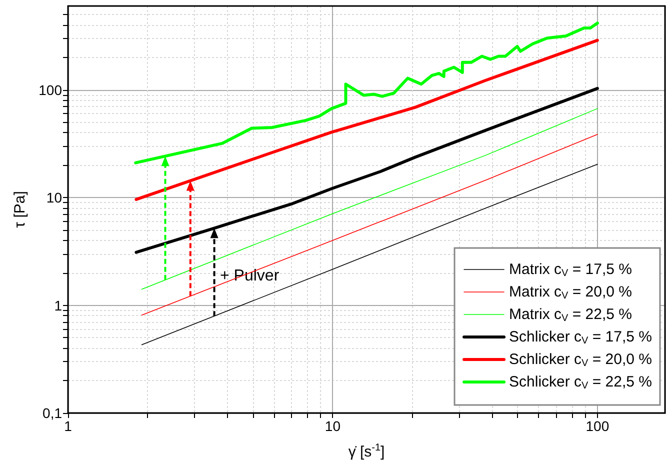 The height and width of the screenshot is (465, 666). I want to click on y-axis-title: τ [Pa], so click(20, 209).